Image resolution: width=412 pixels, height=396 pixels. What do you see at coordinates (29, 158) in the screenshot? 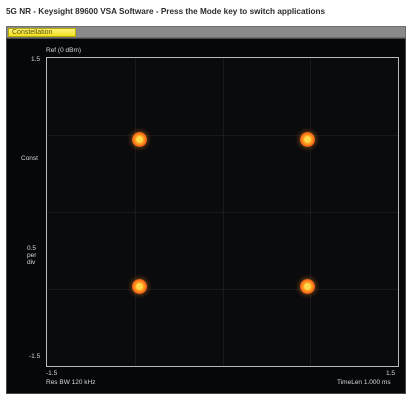
I see `y-axis-mid-label: Const` at bounding box center [29, 158].